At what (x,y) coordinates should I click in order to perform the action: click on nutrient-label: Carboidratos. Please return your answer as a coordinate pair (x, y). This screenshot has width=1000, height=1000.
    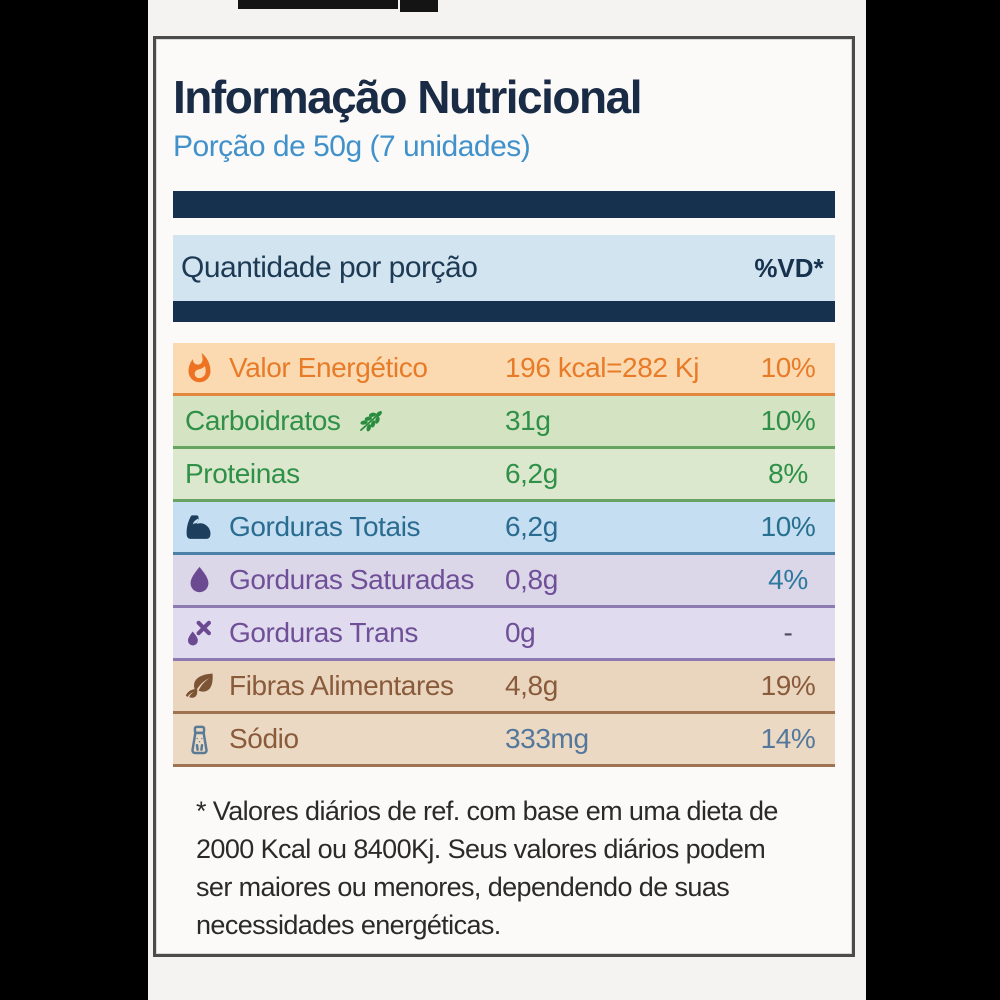
    Looking at the image, I should click on (263, 421).